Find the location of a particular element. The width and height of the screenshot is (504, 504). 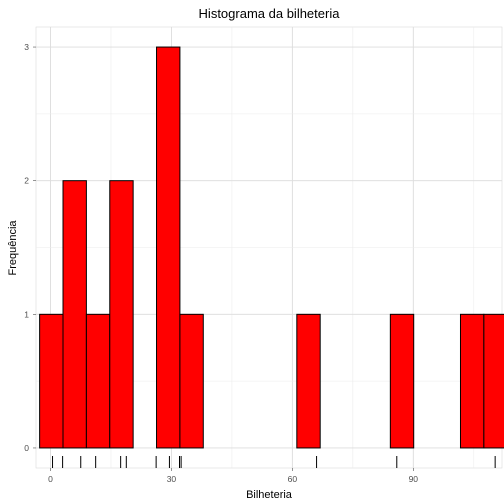

rug-ticks is located at coordinates (274, 462).